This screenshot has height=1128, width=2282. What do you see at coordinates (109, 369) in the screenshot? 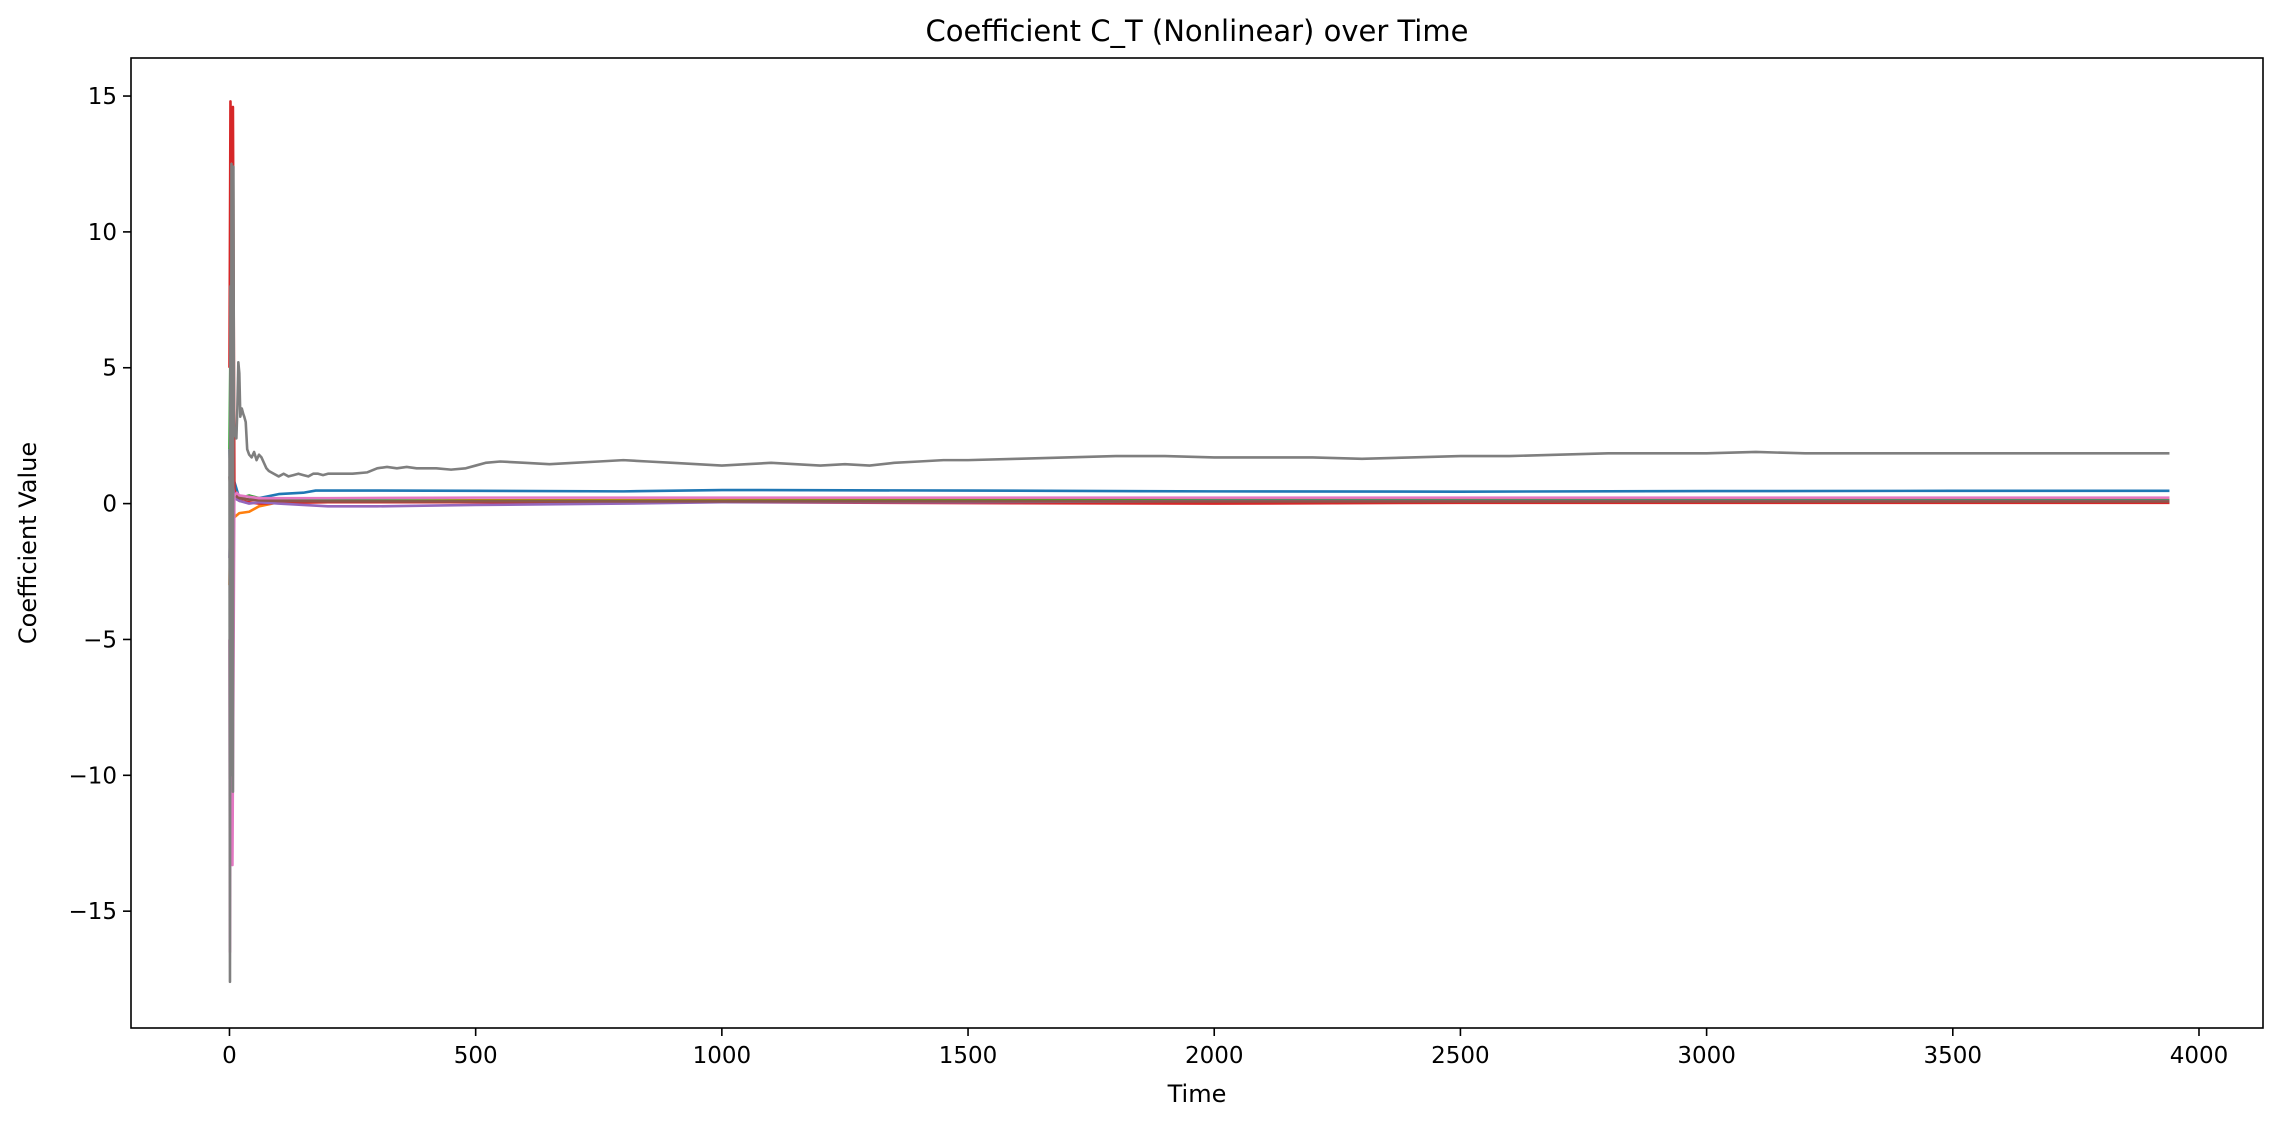
I see `y-tick-label: 5` at bounding box center [109, 369].